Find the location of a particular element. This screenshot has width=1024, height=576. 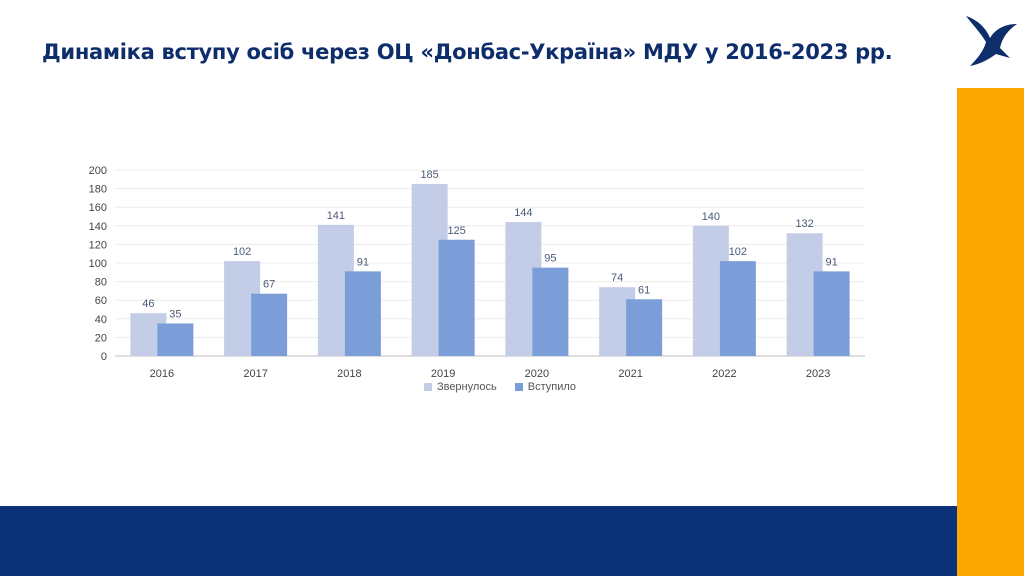

bird-icon is located at coordinates (991, 41).